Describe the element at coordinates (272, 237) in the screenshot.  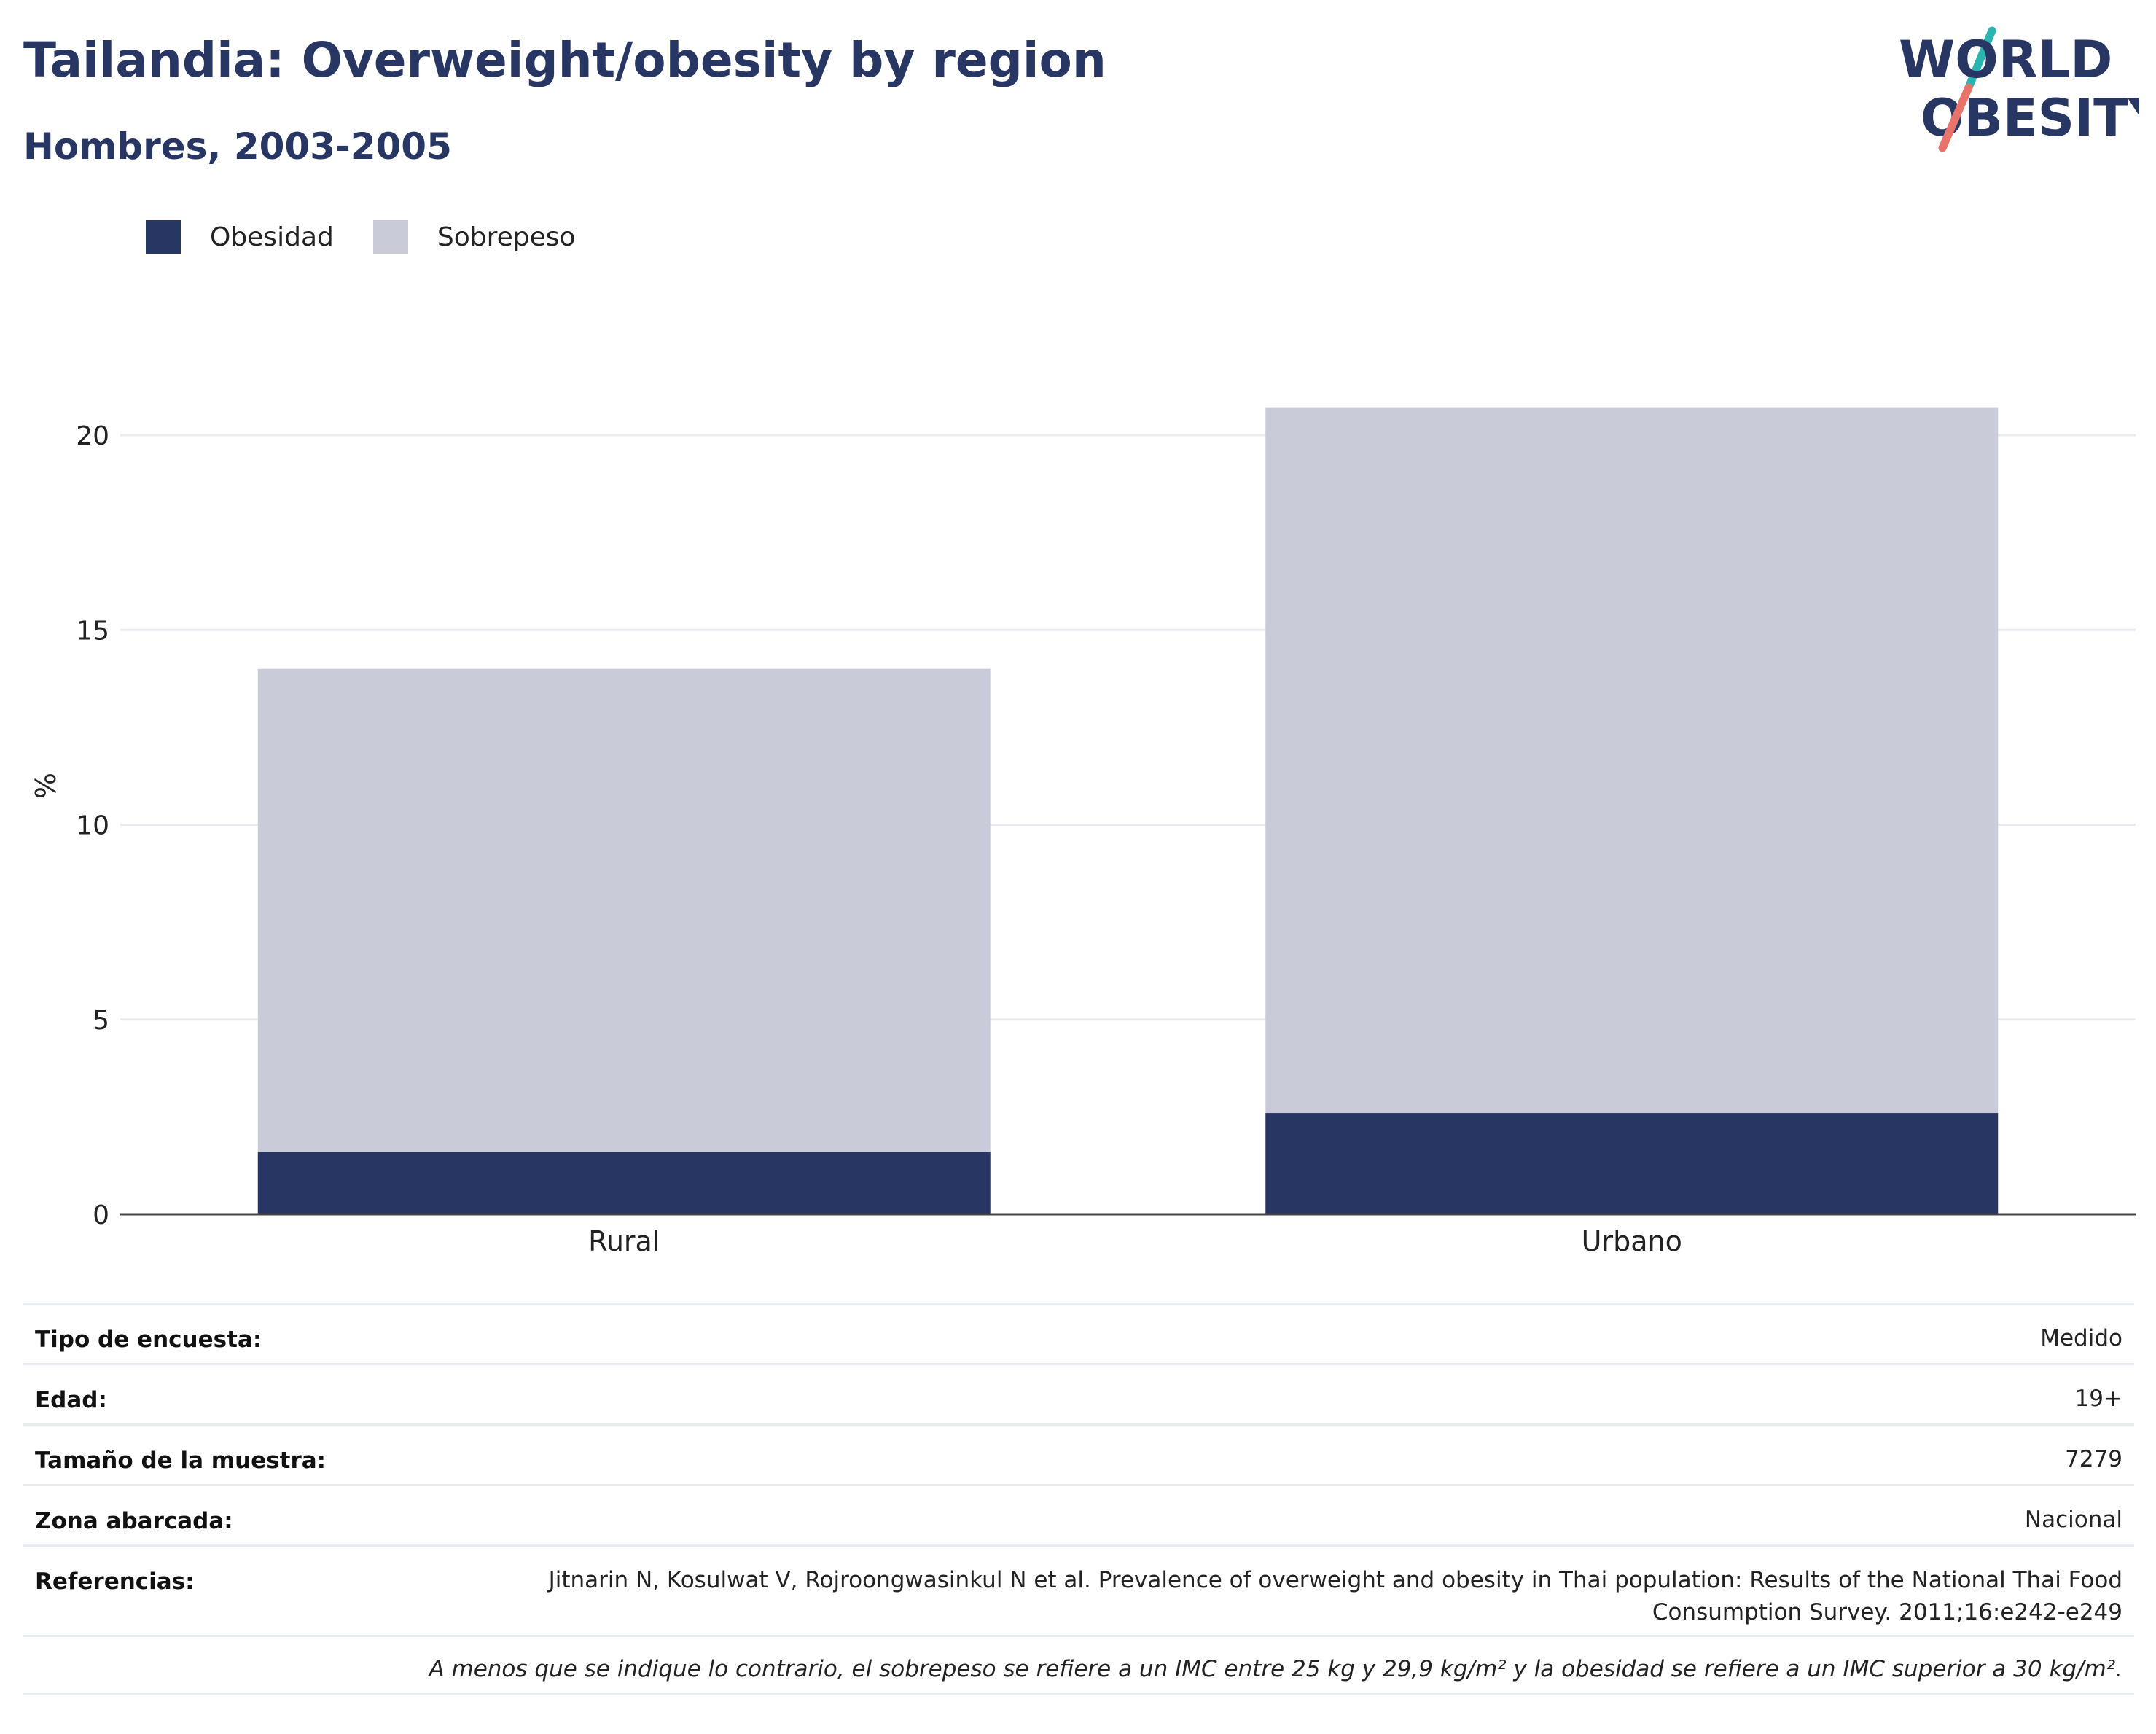
I see `legend-label-obesidad: Obesidad` at that location.